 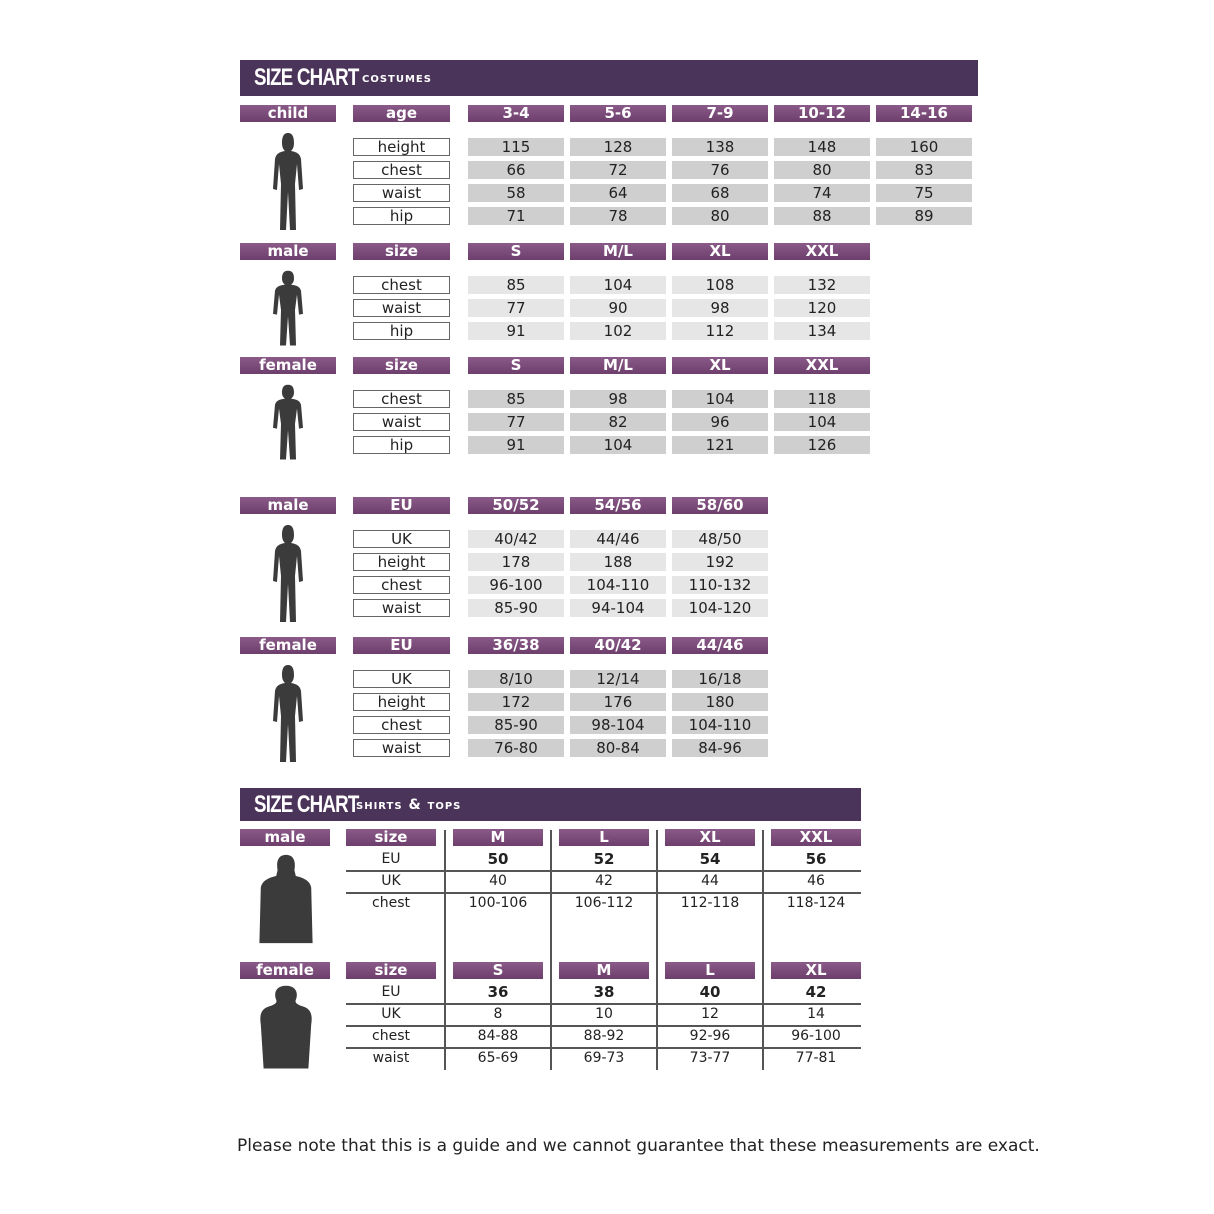 What do you see at coordinates (816, 859) in the screenshot?
I see `value-cell: 56` at bounding box center [816, 859].